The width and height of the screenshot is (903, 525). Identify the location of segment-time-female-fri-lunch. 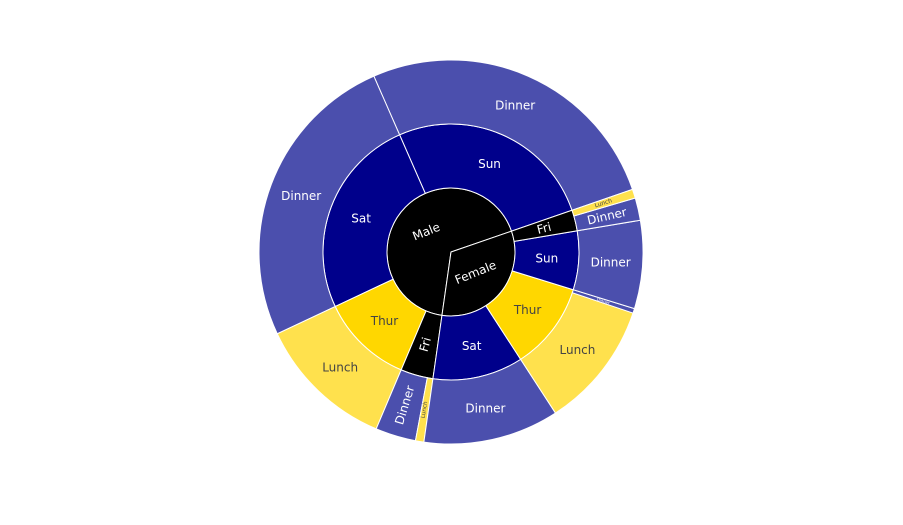
(603, 202).